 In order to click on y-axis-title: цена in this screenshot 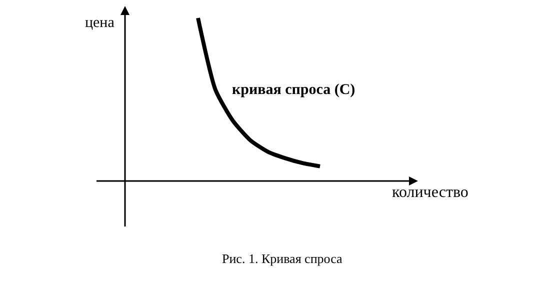, I will do `click(100, 23)`.